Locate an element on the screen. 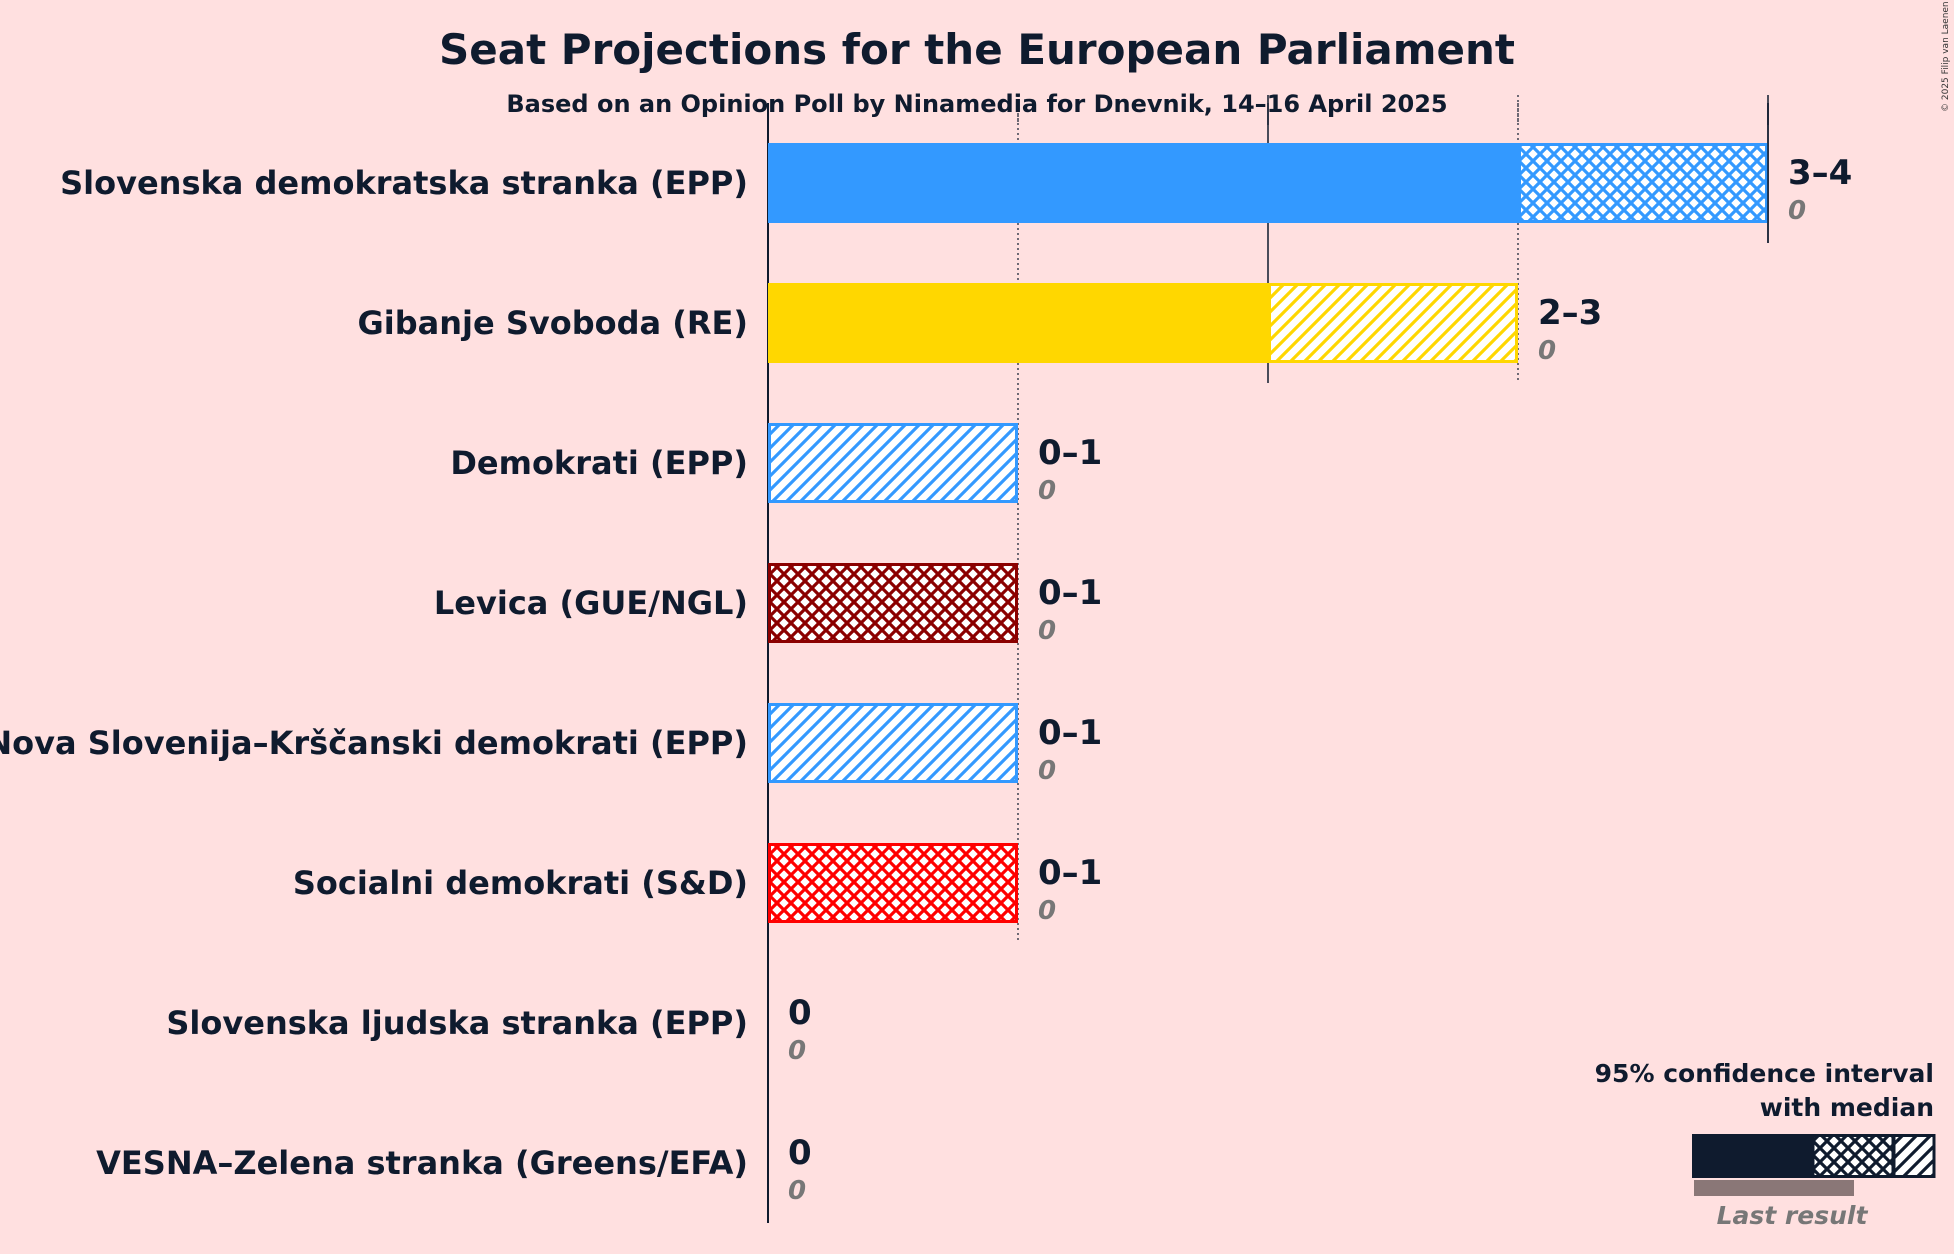 The image size is (1954, 1254). legend-line-2: with median is located at coordinates (1847, 1107).